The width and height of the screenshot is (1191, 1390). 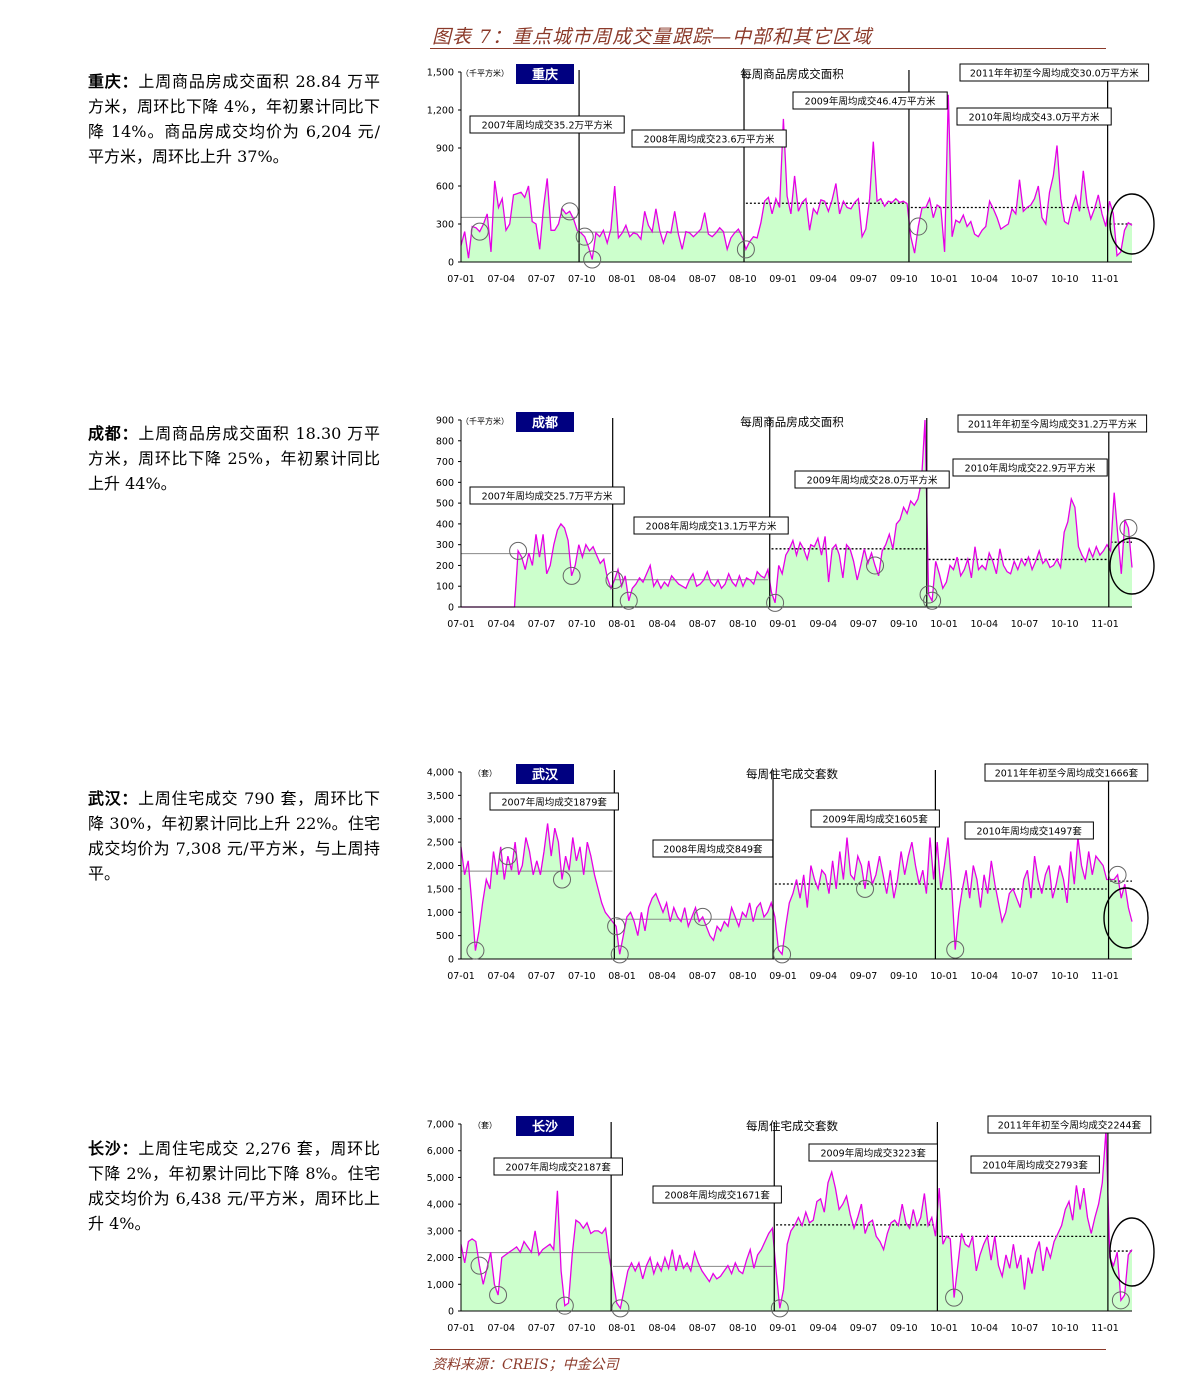 I want to click on title-rule, so click(x=768, y=48).